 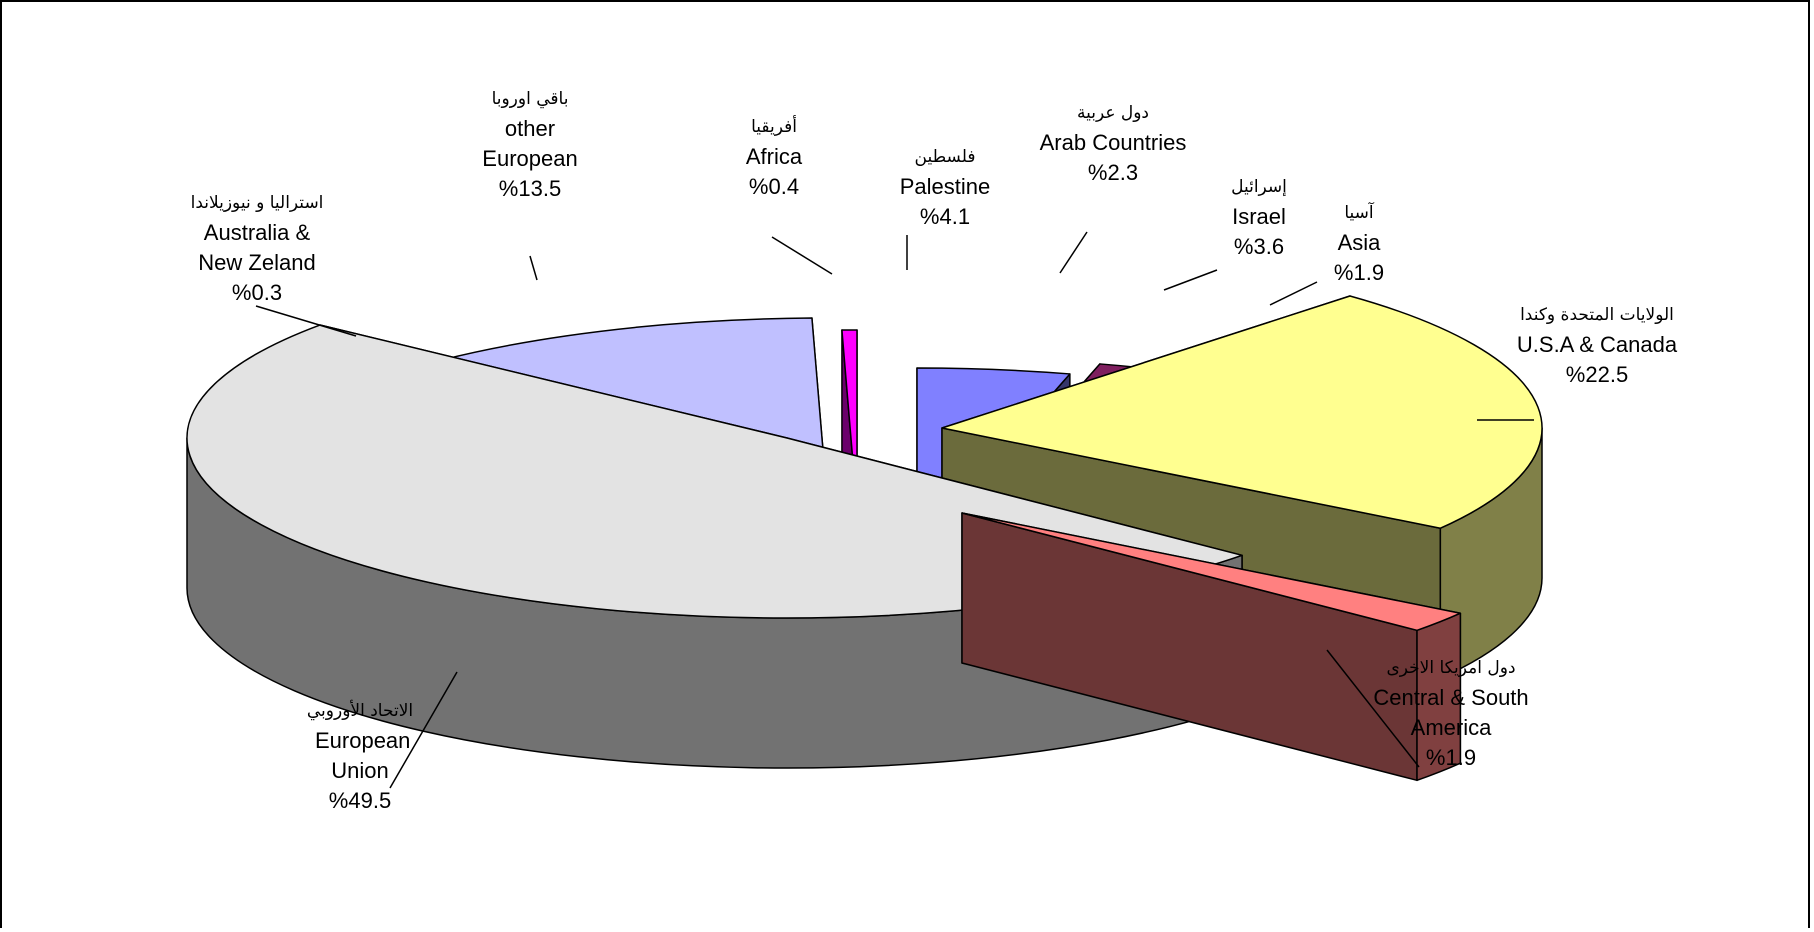 What do you see at coordinates (1113, 113) in the screenshot?
I see `label-arab-ar: دول عربية` at bounding box center [1113, 113].